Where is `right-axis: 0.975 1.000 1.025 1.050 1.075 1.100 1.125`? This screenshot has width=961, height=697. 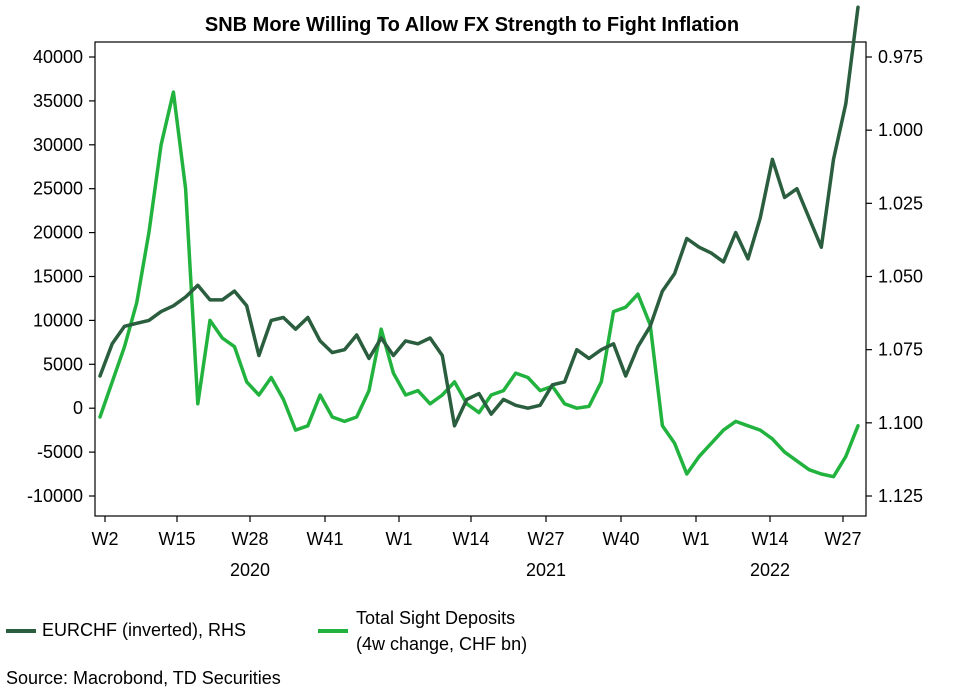
right-axis: 0.975 1.000 1.025 1.050 1.075 1.100 1.125 is located at coordinates (894, 276).